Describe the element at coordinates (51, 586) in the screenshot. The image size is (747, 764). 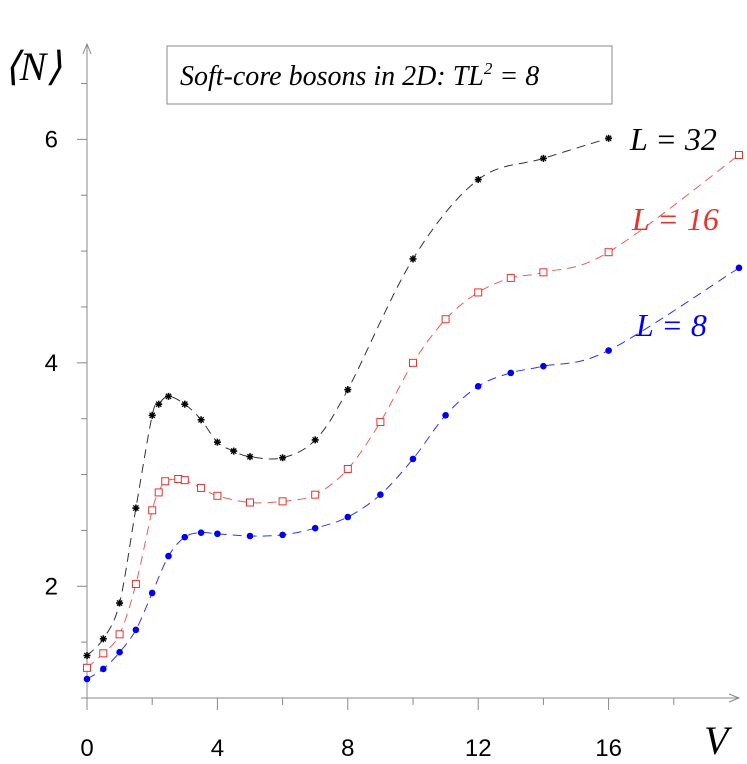
I see `y-tick-label: 2` at that location.